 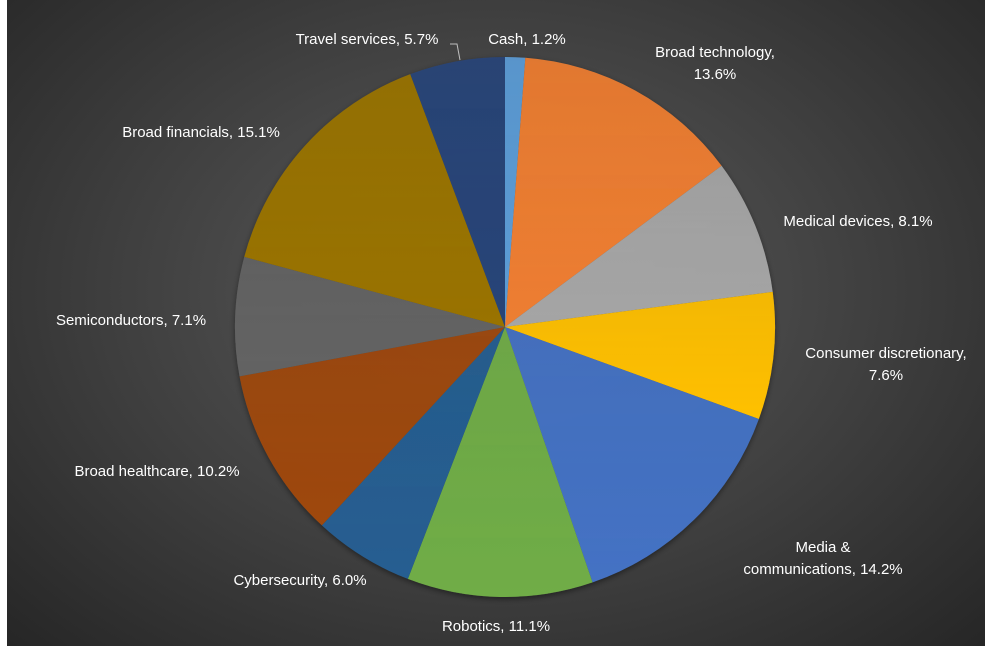 I want to click on data-label-9: Broad financials, 15.1%, so click(x=201, y=132).